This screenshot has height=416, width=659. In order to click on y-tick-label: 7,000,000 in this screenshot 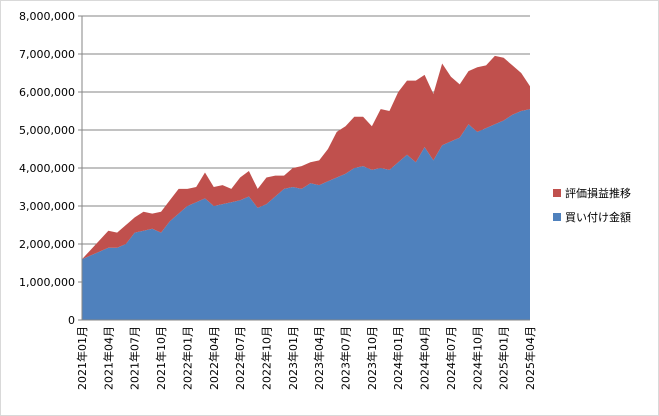, I will do `click(47, 54)`.